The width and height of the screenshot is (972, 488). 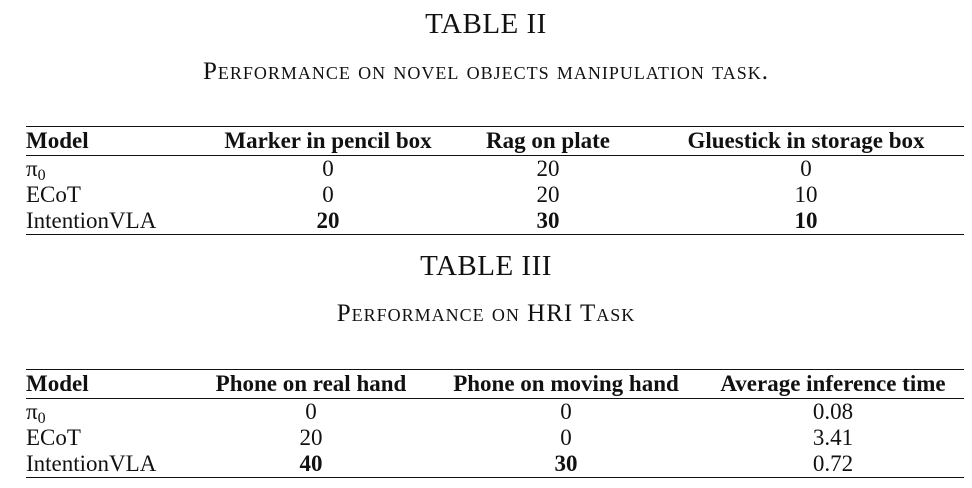 I want to click on value-cell: 0.08, so click(x=833, y=411).